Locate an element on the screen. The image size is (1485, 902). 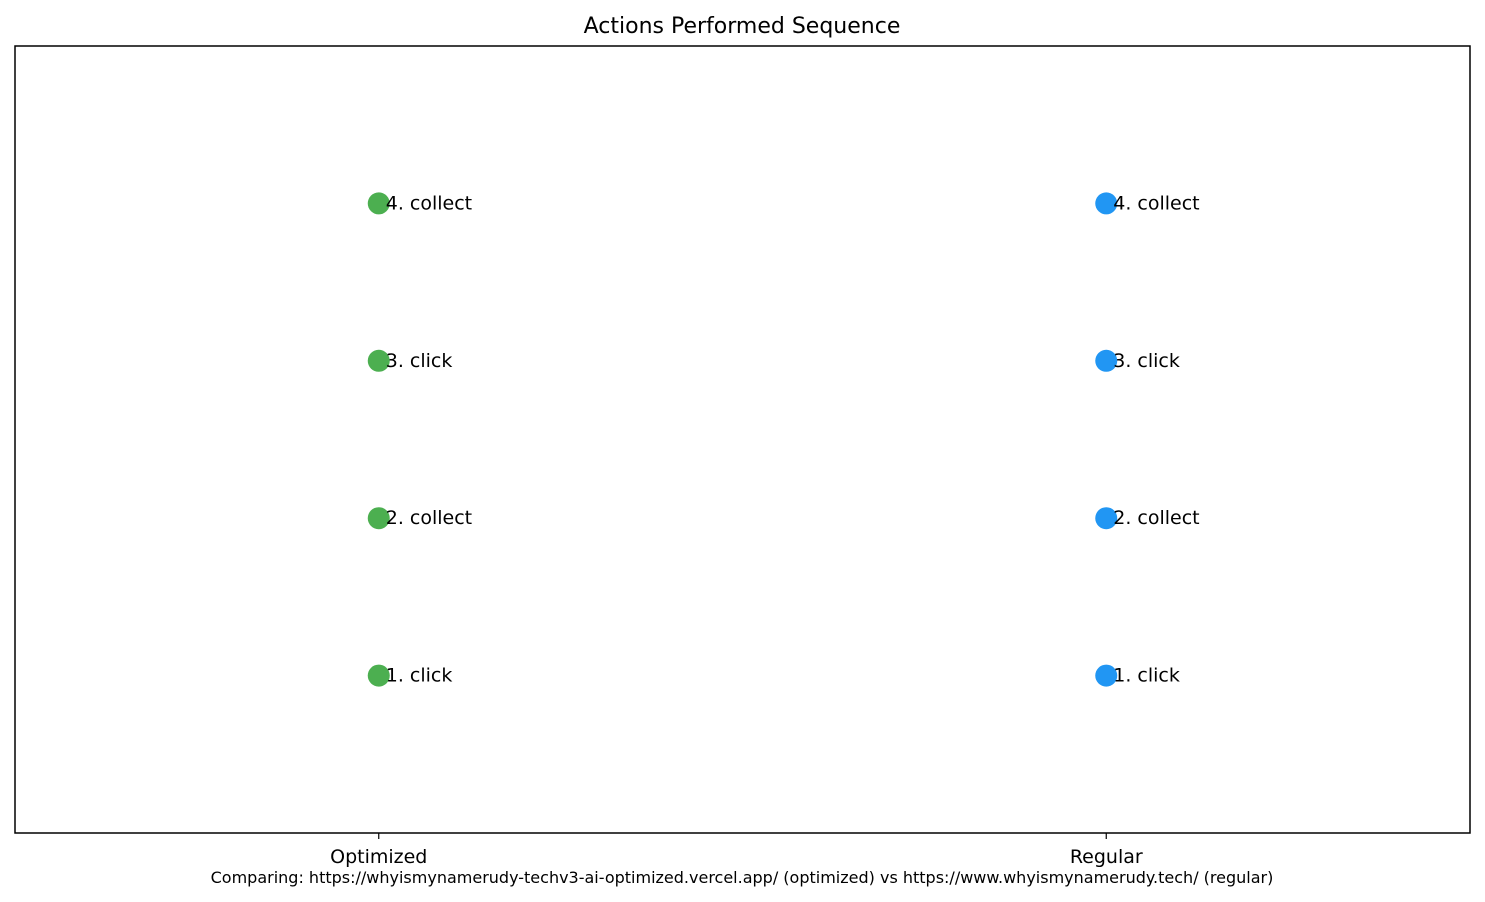
data-label-s1-3: 4. collect is located at coordinates (1156, 203).